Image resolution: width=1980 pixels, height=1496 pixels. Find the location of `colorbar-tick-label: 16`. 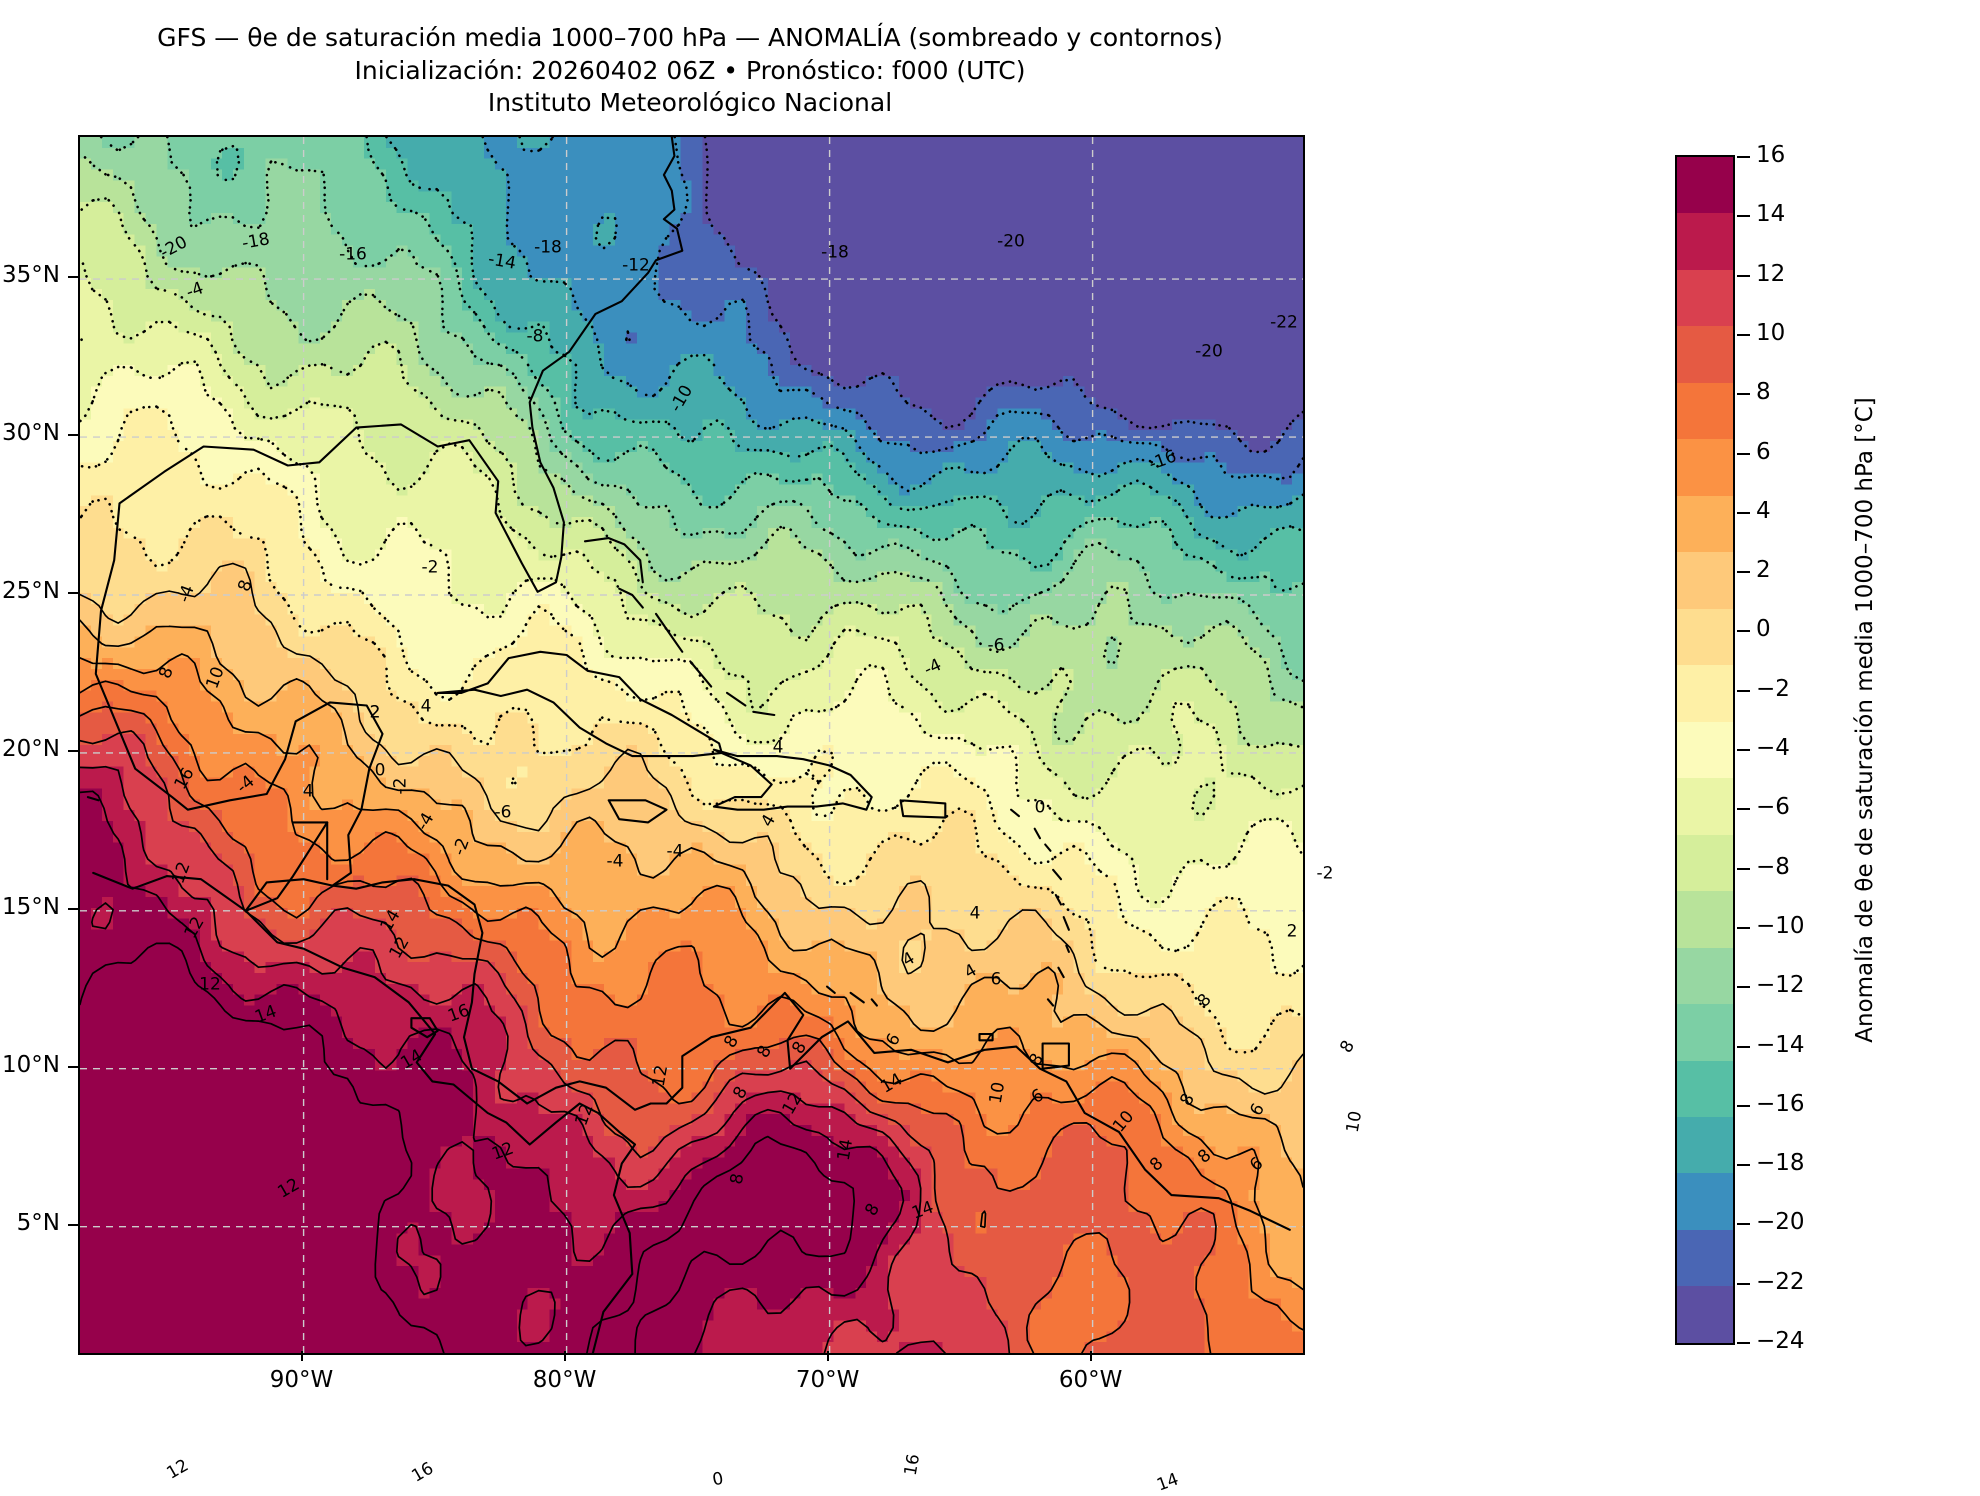

colorbar-tick-label: 16 is located at coordinates (1770, 155).